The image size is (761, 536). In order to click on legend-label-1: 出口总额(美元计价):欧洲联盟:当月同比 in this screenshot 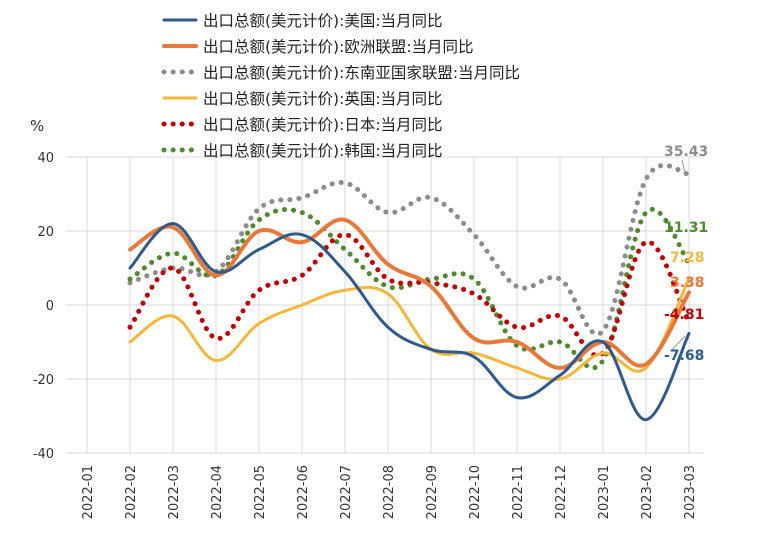, I will do `click(338, 47)`.